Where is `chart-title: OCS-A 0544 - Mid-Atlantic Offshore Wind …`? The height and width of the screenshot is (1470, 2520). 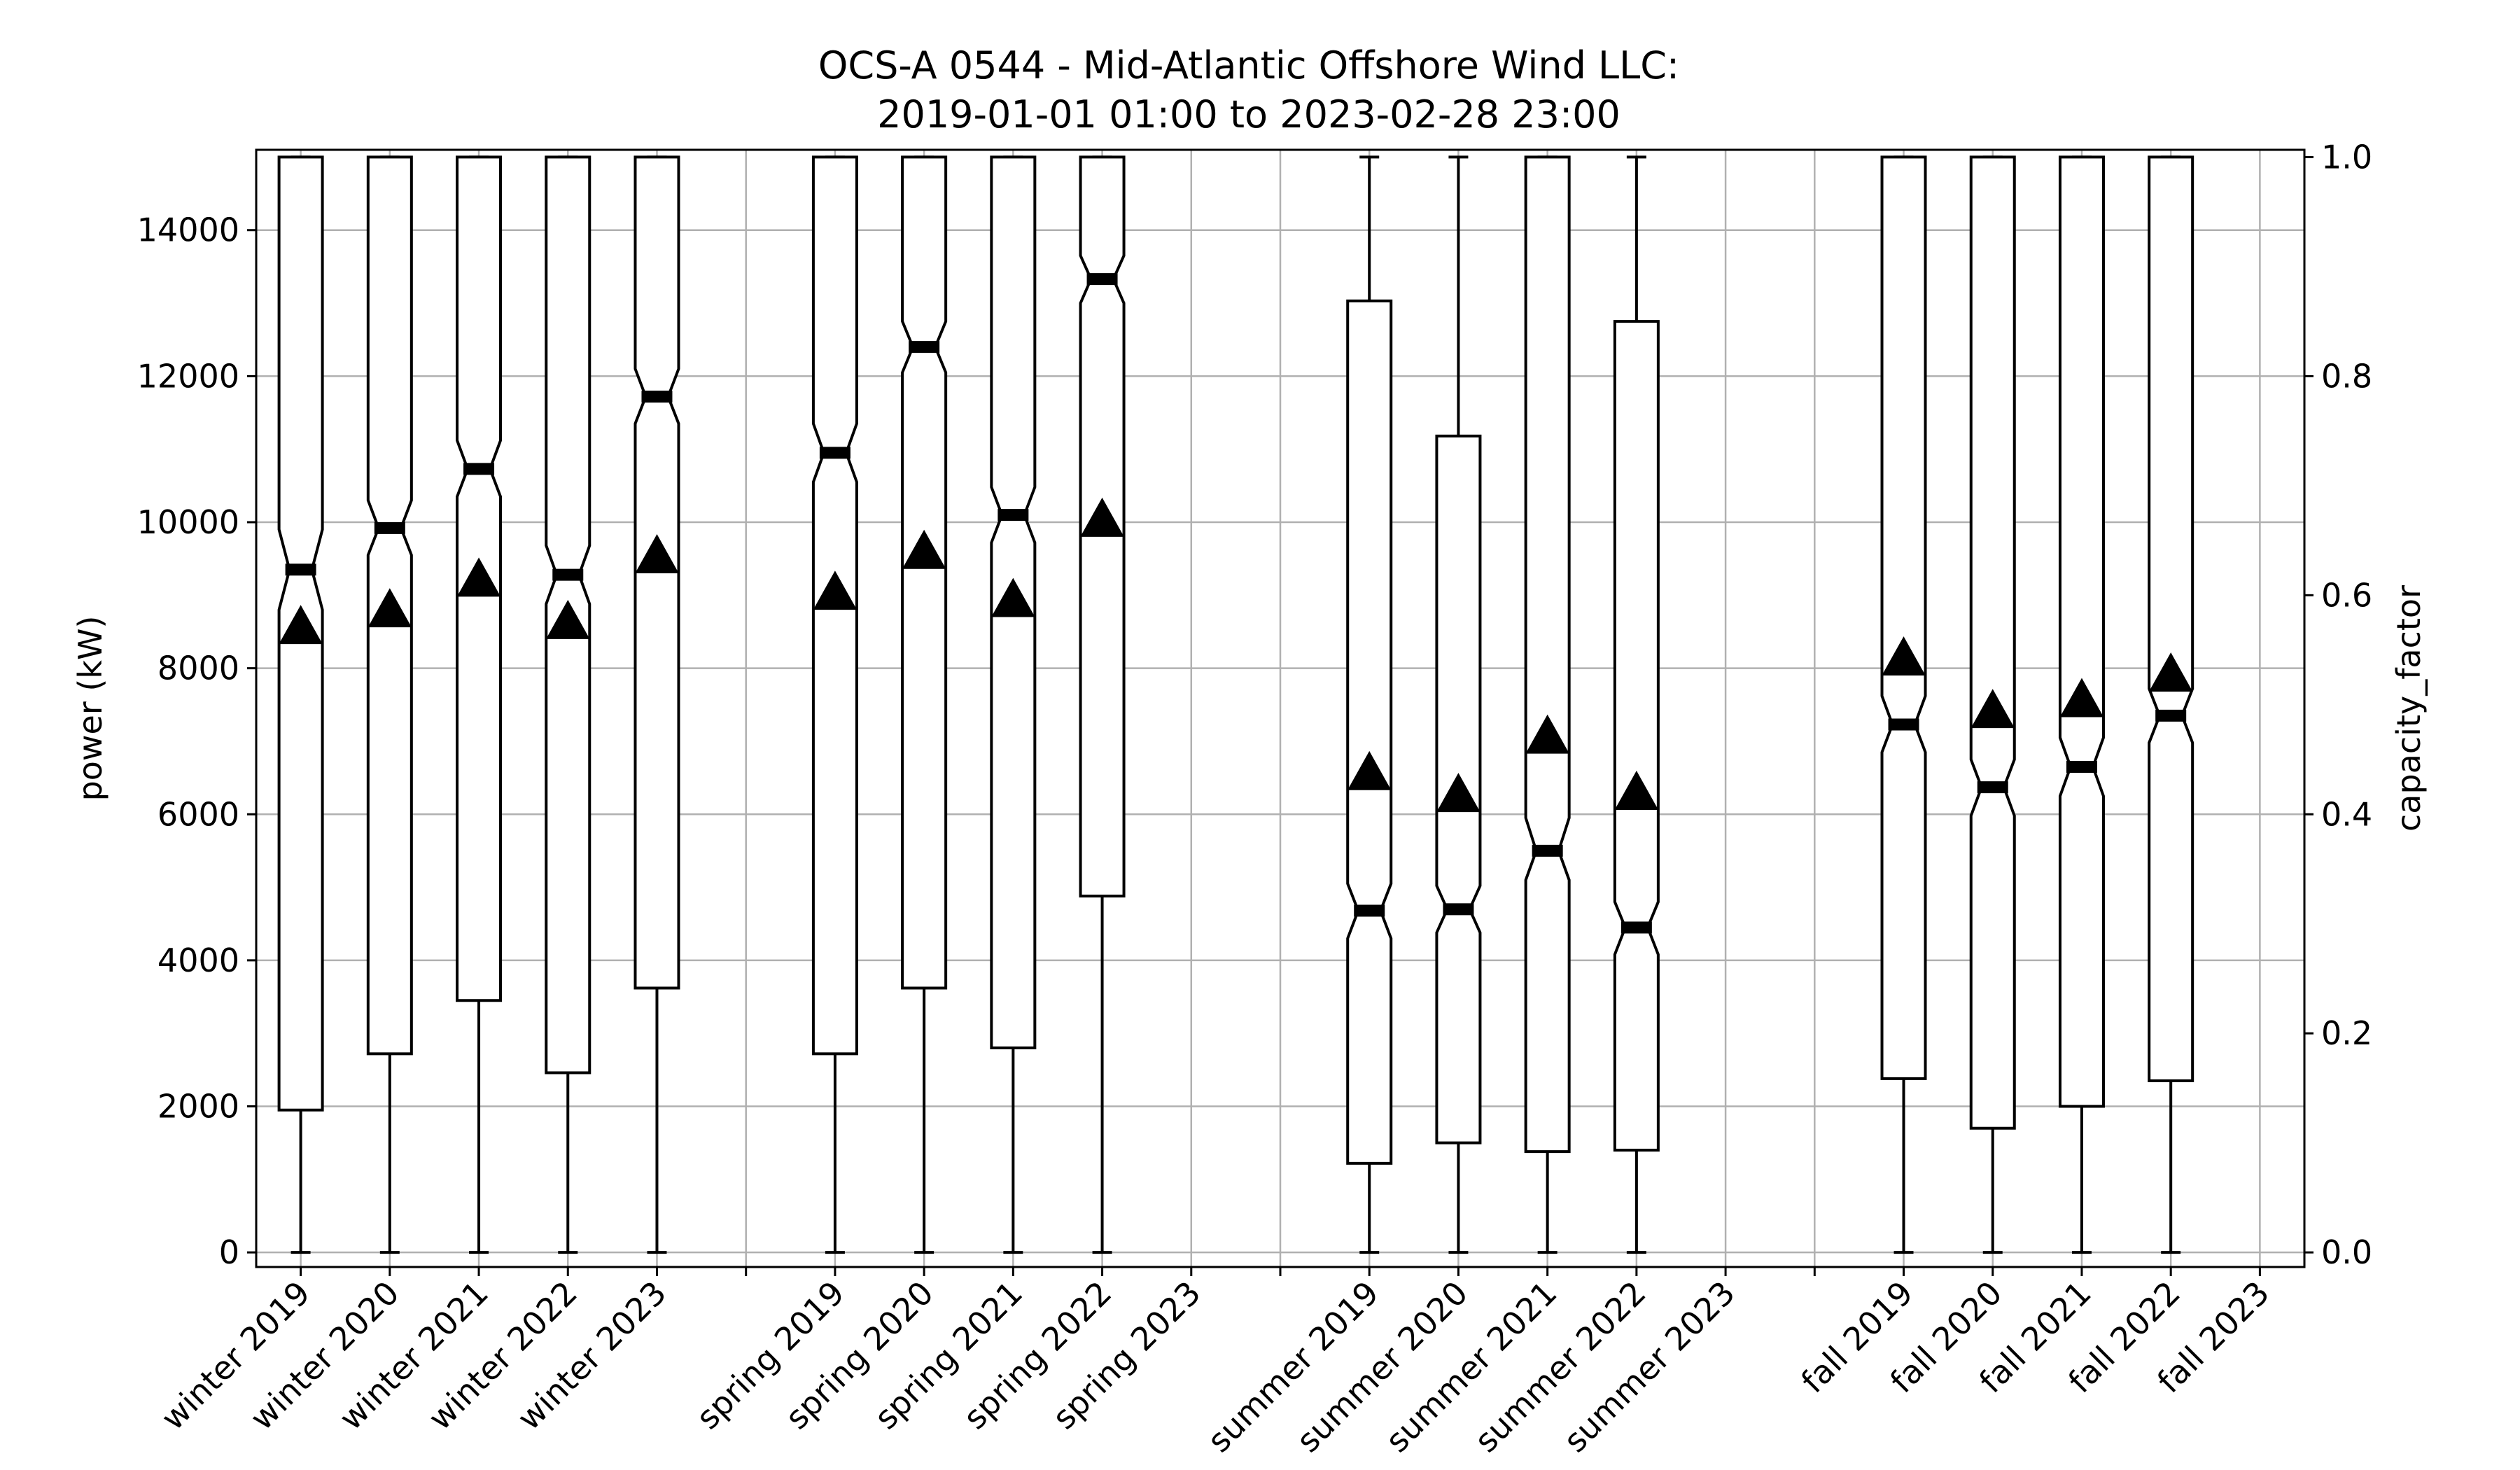 chart-title: OCS-A 0544 - Mid-Atlantic Offshore Wind … is located at coordinates (1248, 65).